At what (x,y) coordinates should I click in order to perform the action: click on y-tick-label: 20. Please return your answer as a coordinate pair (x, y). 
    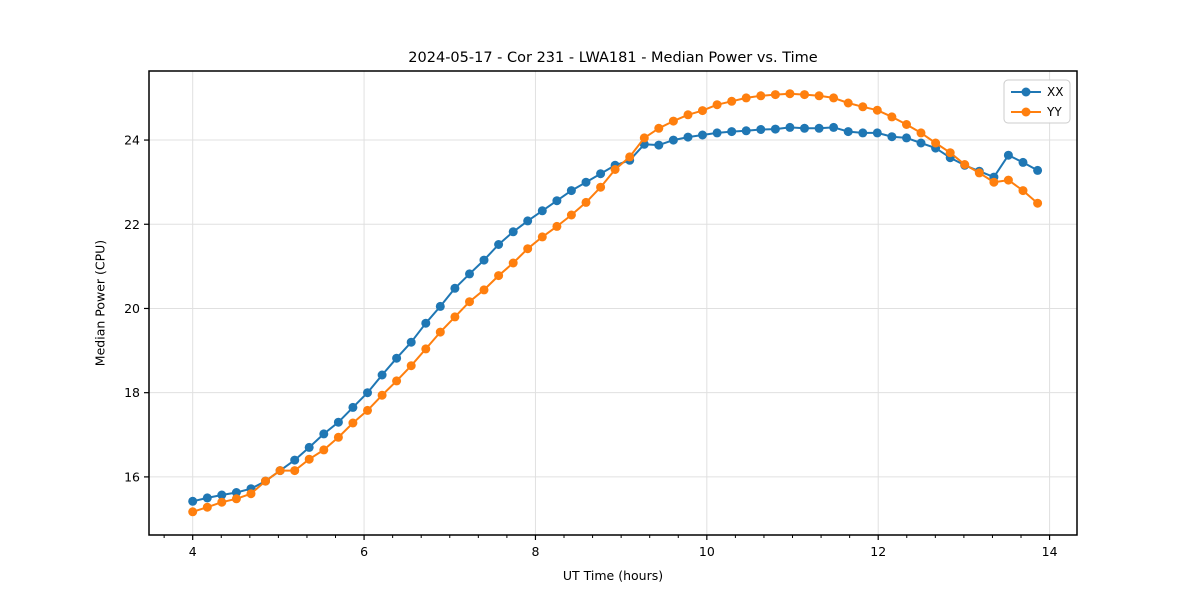
    Looking at the image, I should click on (132, 308).